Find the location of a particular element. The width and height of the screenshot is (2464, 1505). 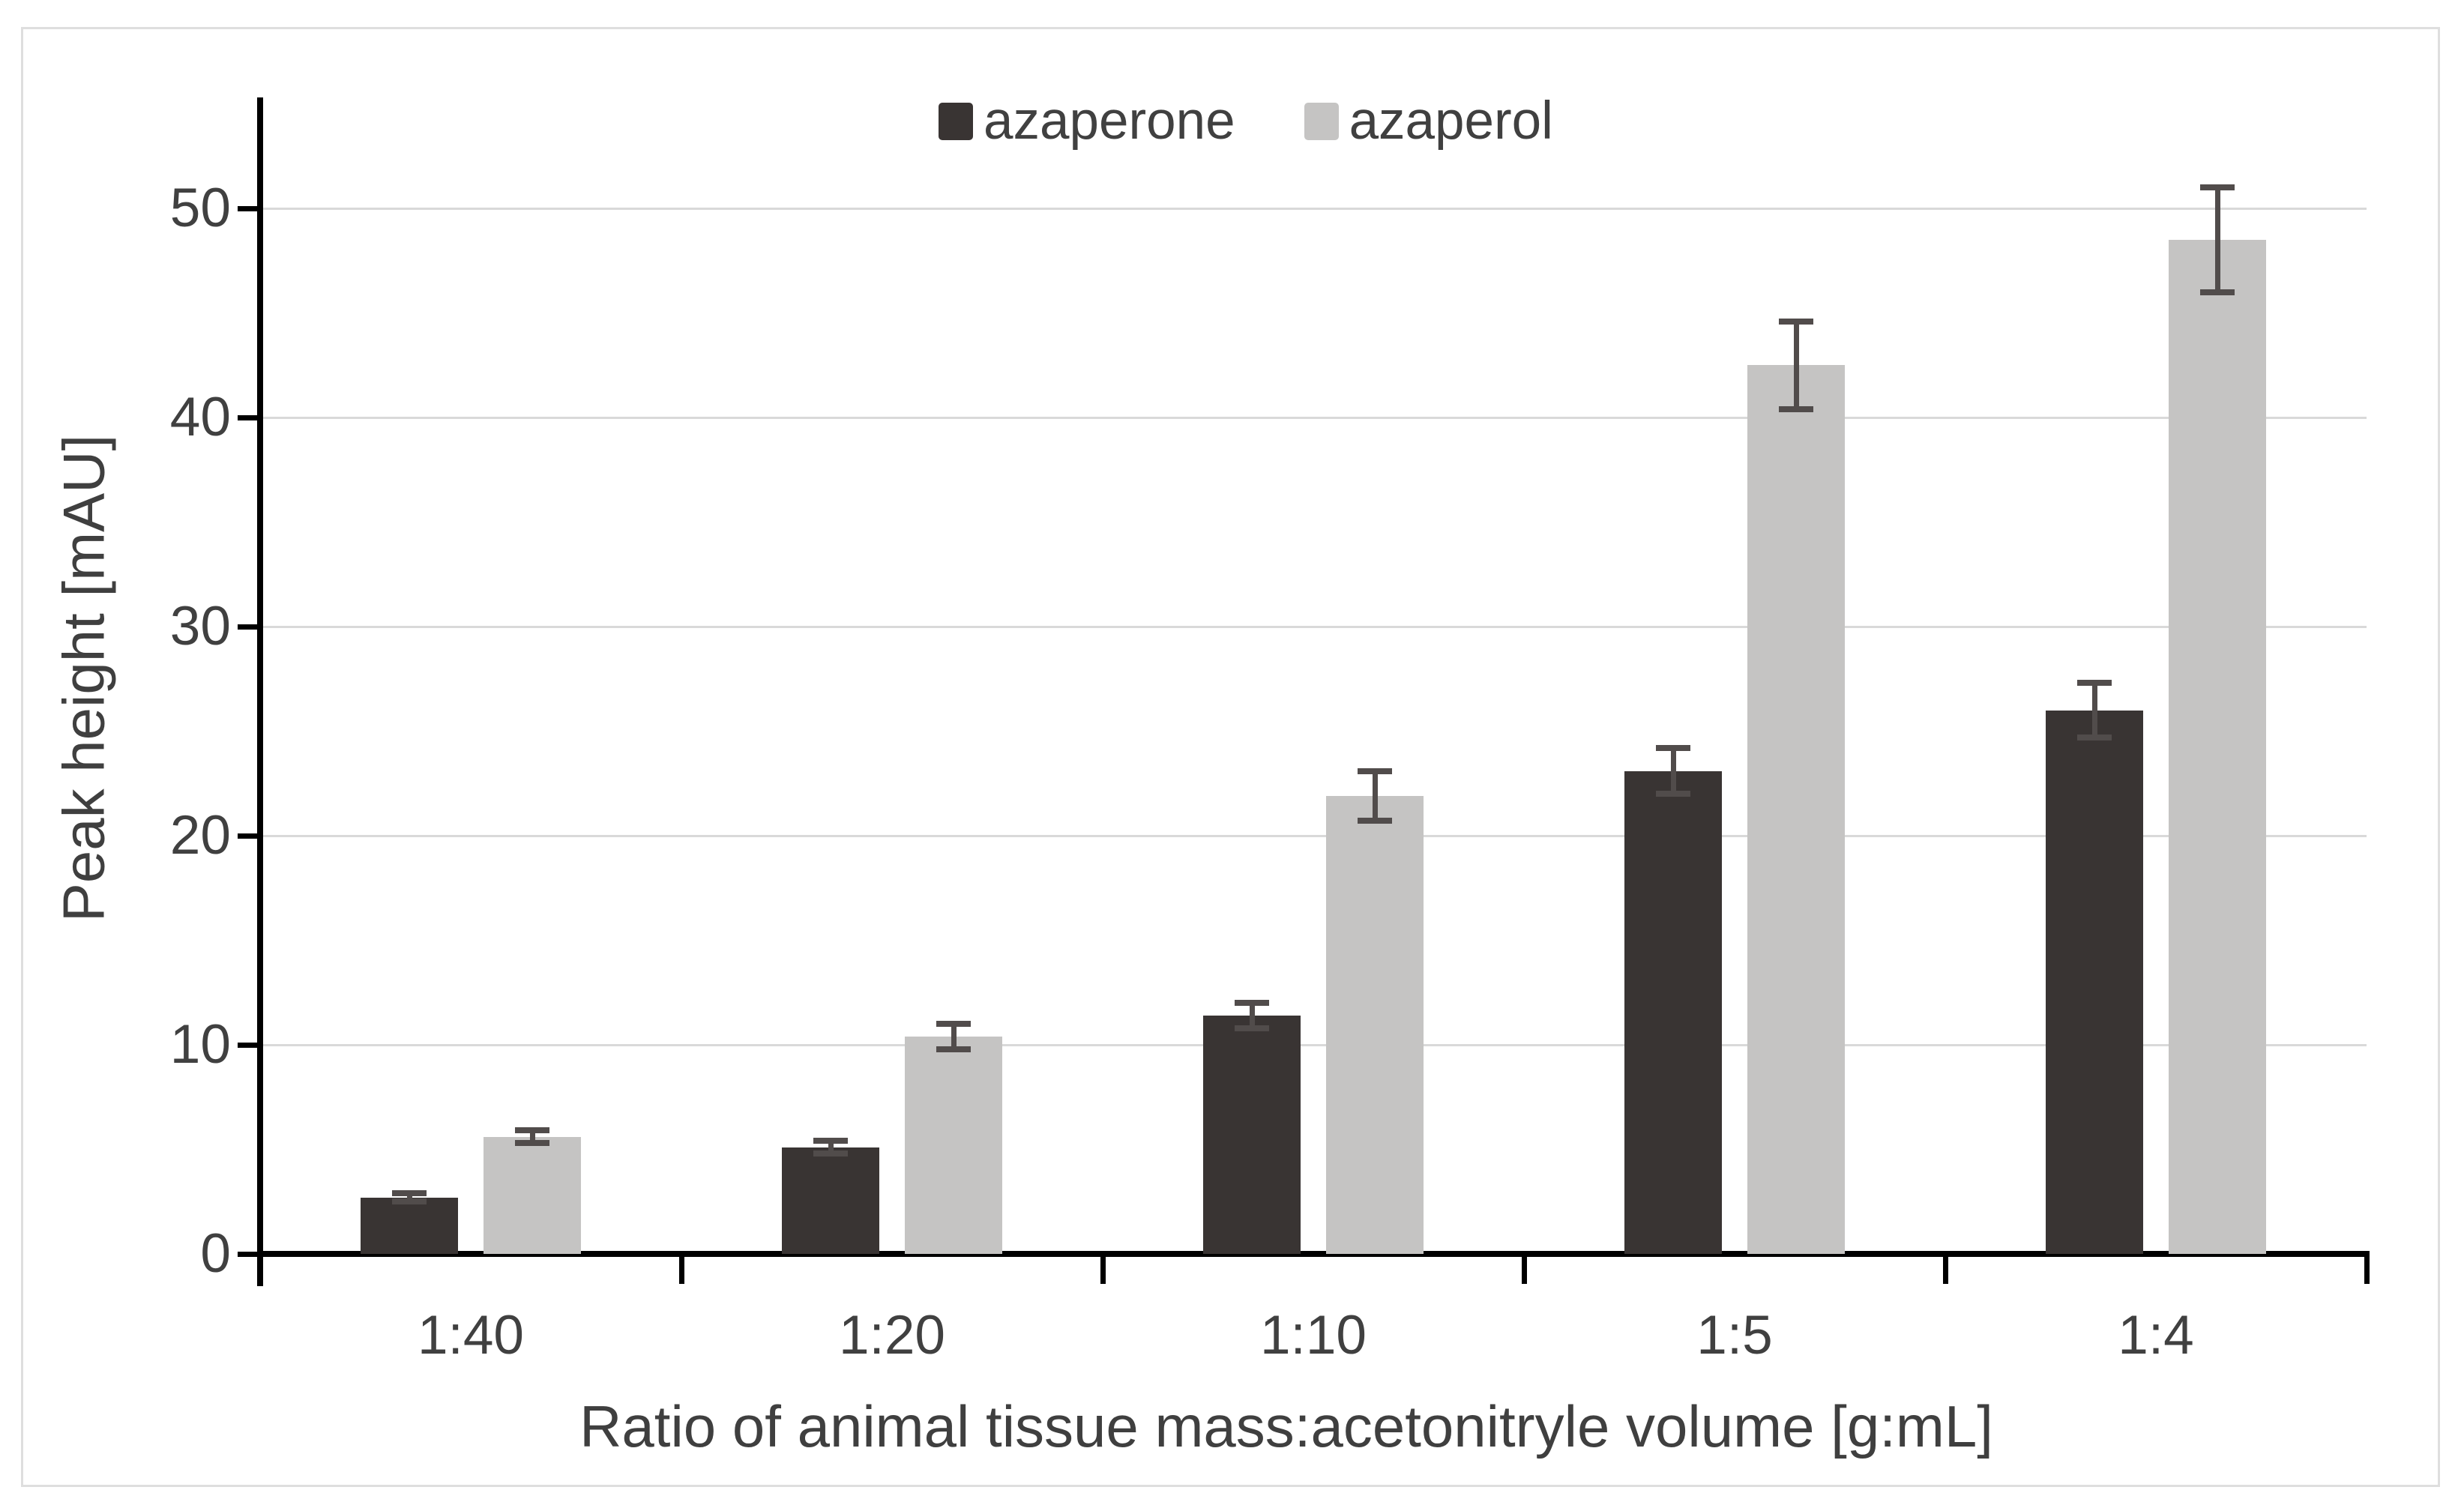

y-tick-label: 50 is located at coordinates (200, 208).